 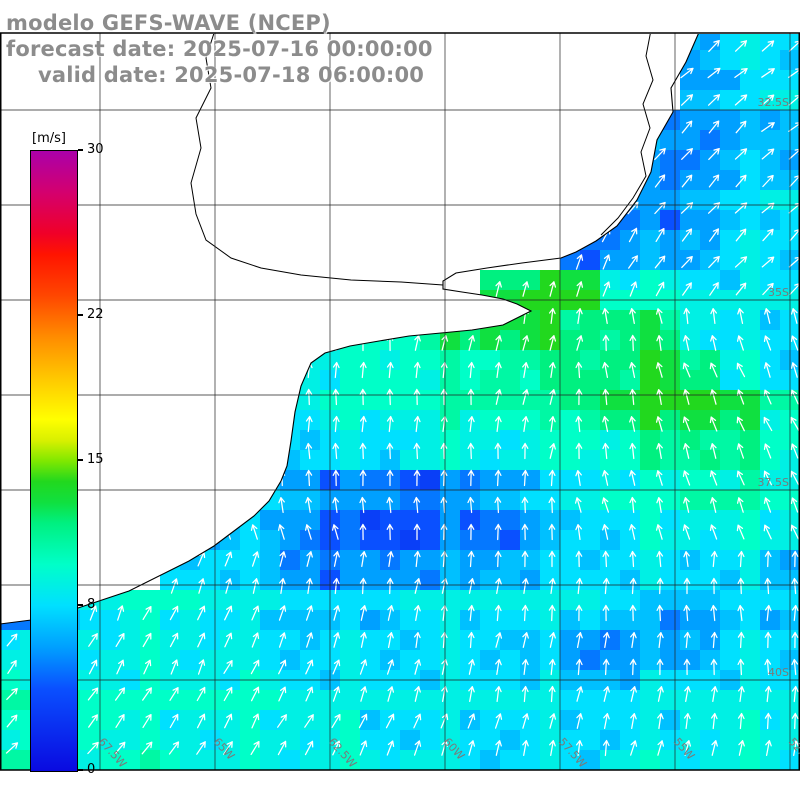 What do you see at coordinates (773, 102) in the screenshot?
I see `lat-label: 32.5S` at bounding box center [773, 102].